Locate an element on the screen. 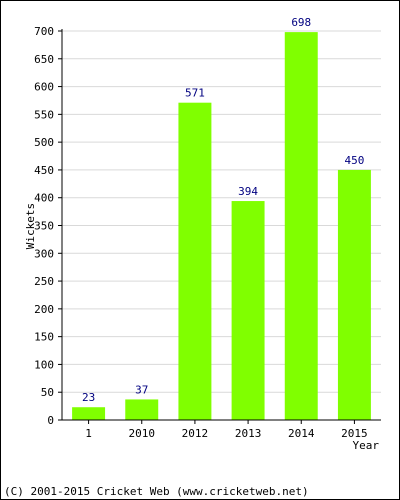 Image resolution: width=400 pixels, height=500 pixels. data-label: 450 is located at coordinates (354, 160).